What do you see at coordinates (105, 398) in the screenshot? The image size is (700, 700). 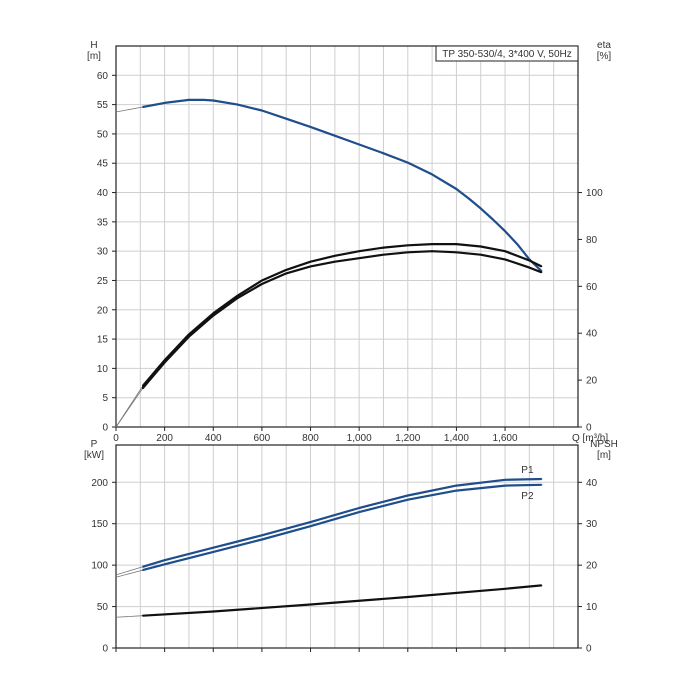 I see `y-tick-label: 5` at bounding box center [105, 398].